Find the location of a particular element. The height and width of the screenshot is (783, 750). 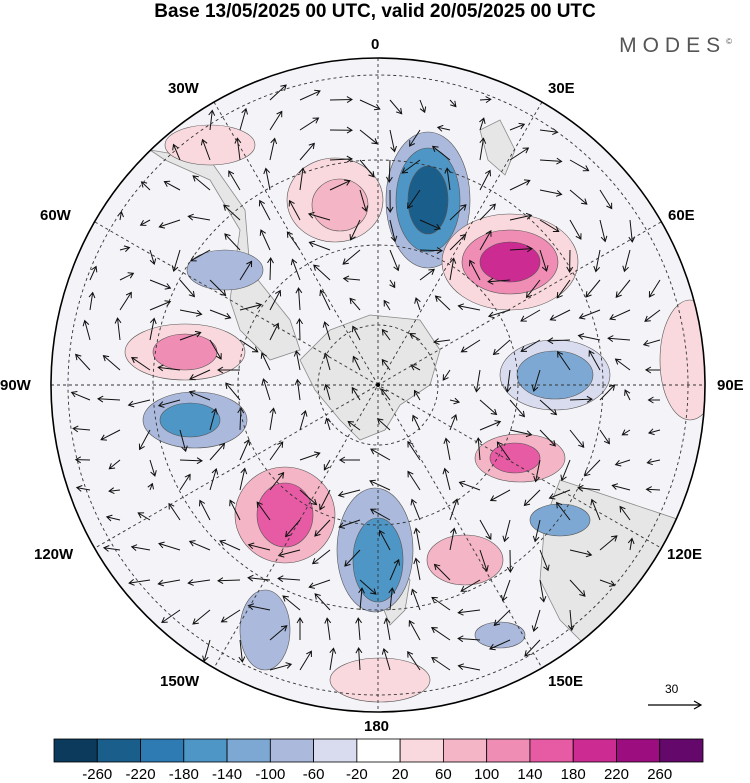

brand-logo: MODES© is located at coordinates (675, 46).